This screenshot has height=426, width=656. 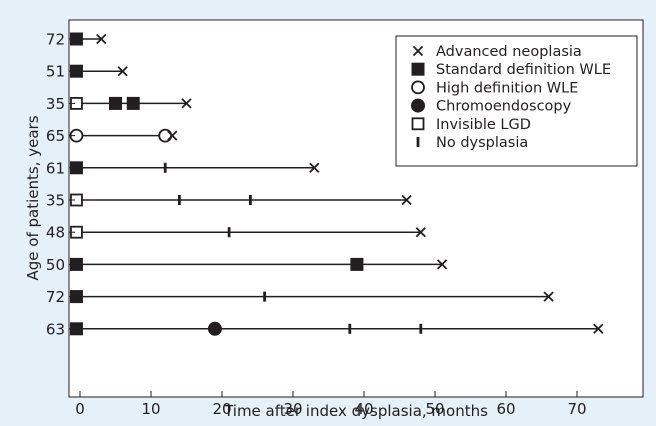 I want to click on y-axis-title: Age of patients, years, so click(x=33, y=197).